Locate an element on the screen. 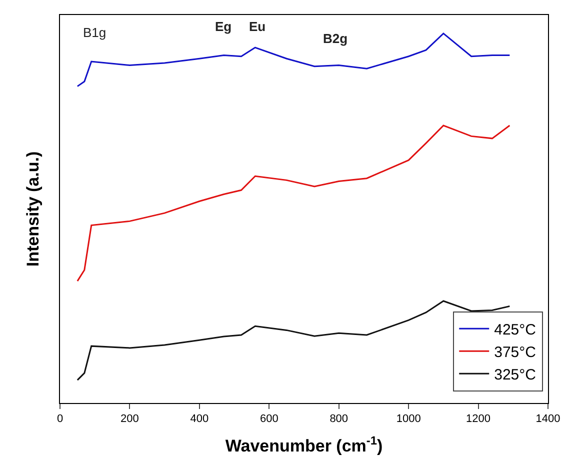  x-tick-label: 600 is located at coordinates (269, 419).